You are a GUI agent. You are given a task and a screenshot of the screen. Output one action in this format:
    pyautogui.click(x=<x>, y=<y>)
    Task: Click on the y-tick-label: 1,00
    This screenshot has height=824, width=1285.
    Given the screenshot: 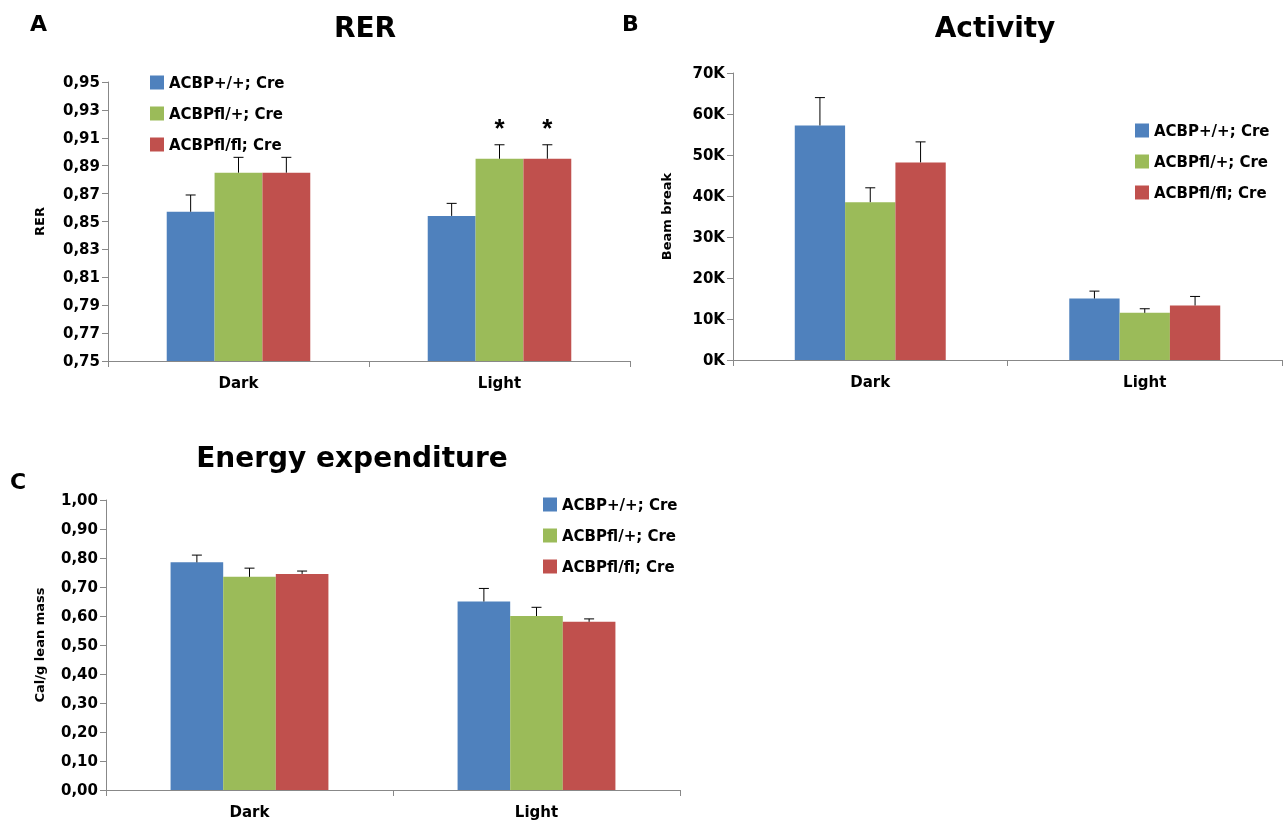 What is the action you would take?
    pyautogui.click(x=79, y=500)
    